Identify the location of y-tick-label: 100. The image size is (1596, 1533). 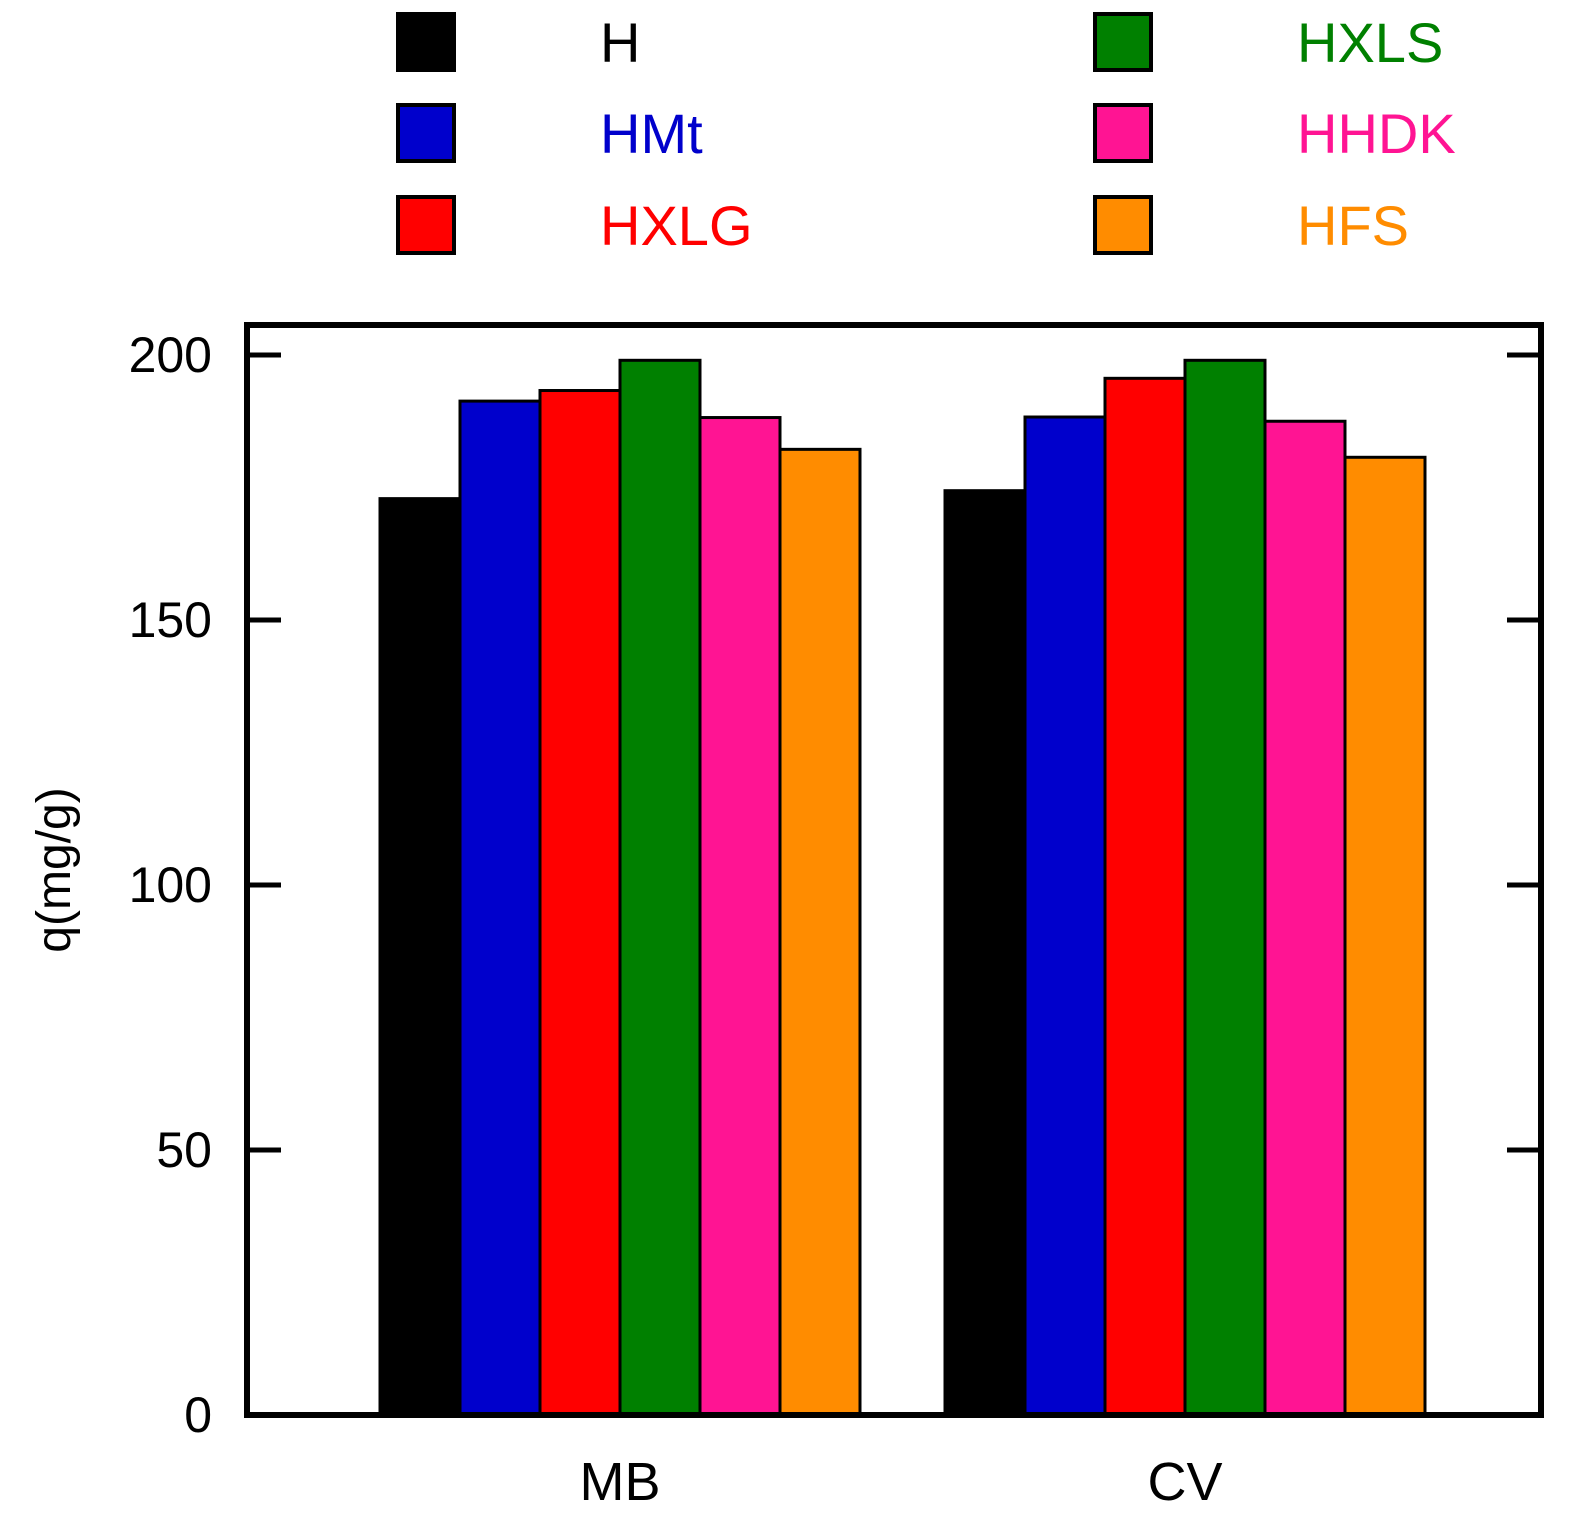
(170, 885).